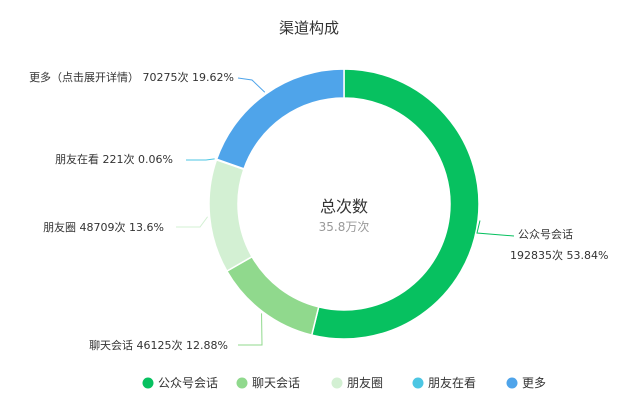  I want to click on slice-label-1: 聊天会话 46125次 12.88%, so click(158, 345).